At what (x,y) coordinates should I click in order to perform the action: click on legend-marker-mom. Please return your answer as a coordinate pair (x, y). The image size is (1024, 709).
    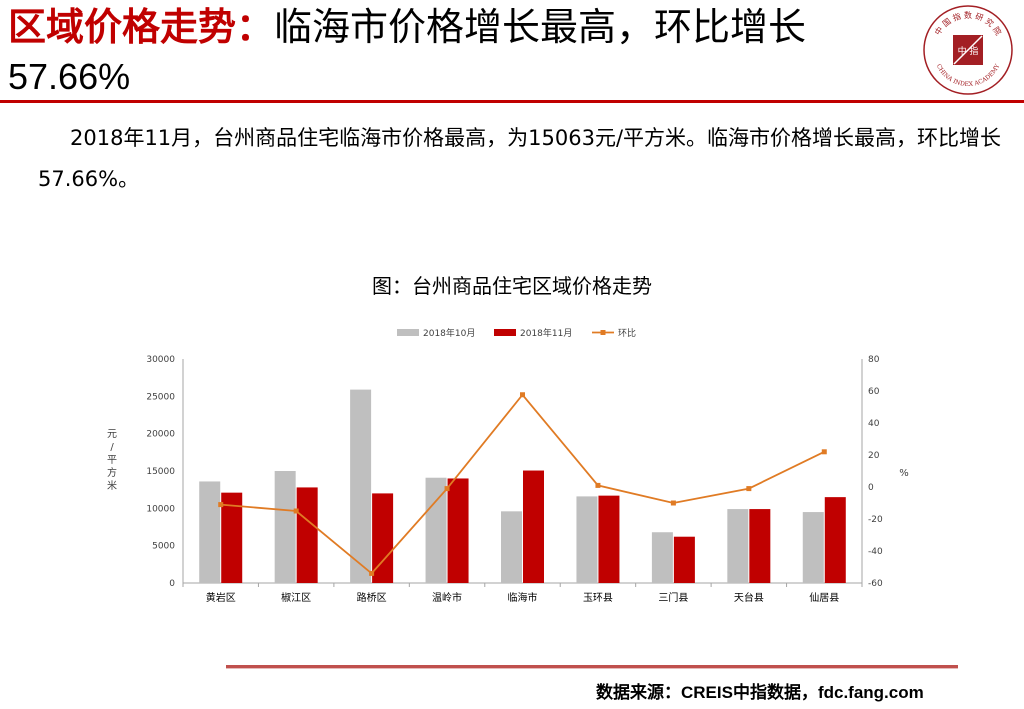
    Looking at the image, I should click on (603, 332).